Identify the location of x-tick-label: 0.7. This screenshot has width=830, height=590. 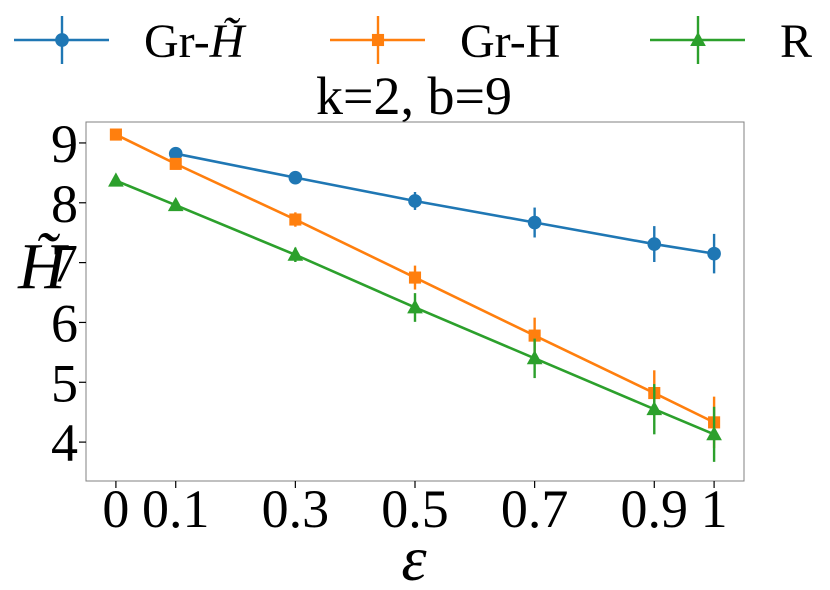
(535, 509).